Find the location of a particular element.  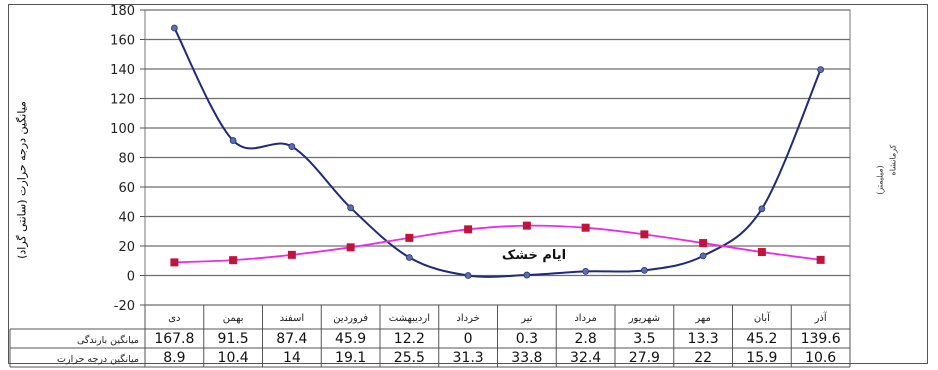

table-row-label: میانگین بارندگی is located at coordinates (108, 340).